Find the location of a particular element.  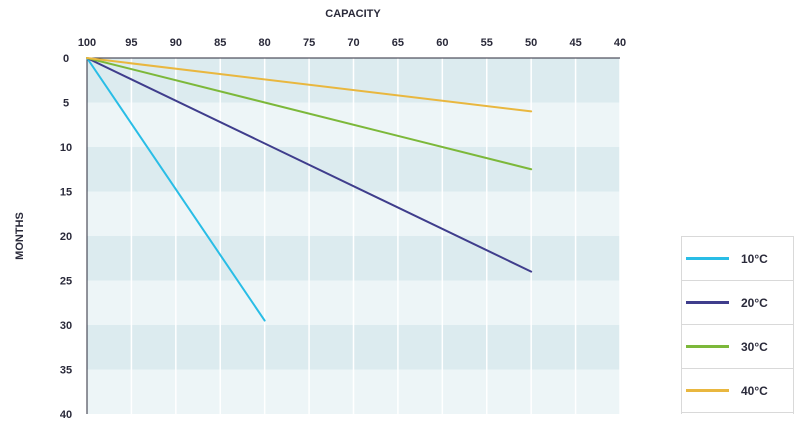

y-tick-label: 0 is located at coordinates (66, 59).